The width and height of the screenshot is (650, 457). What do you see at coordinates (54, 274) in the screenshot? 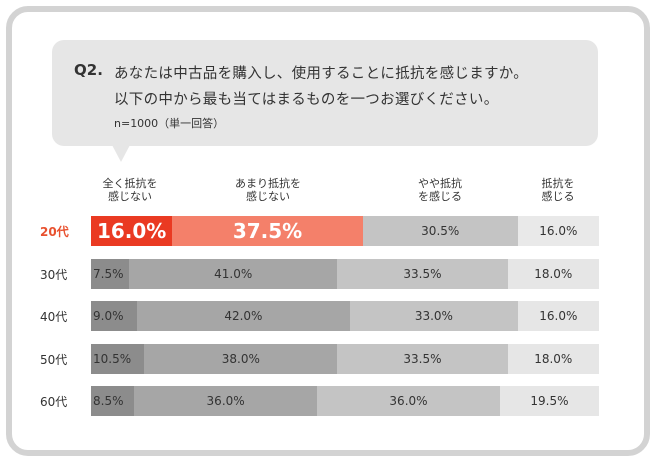
I see `category-label: 30代` at bounding box center [54, 274].